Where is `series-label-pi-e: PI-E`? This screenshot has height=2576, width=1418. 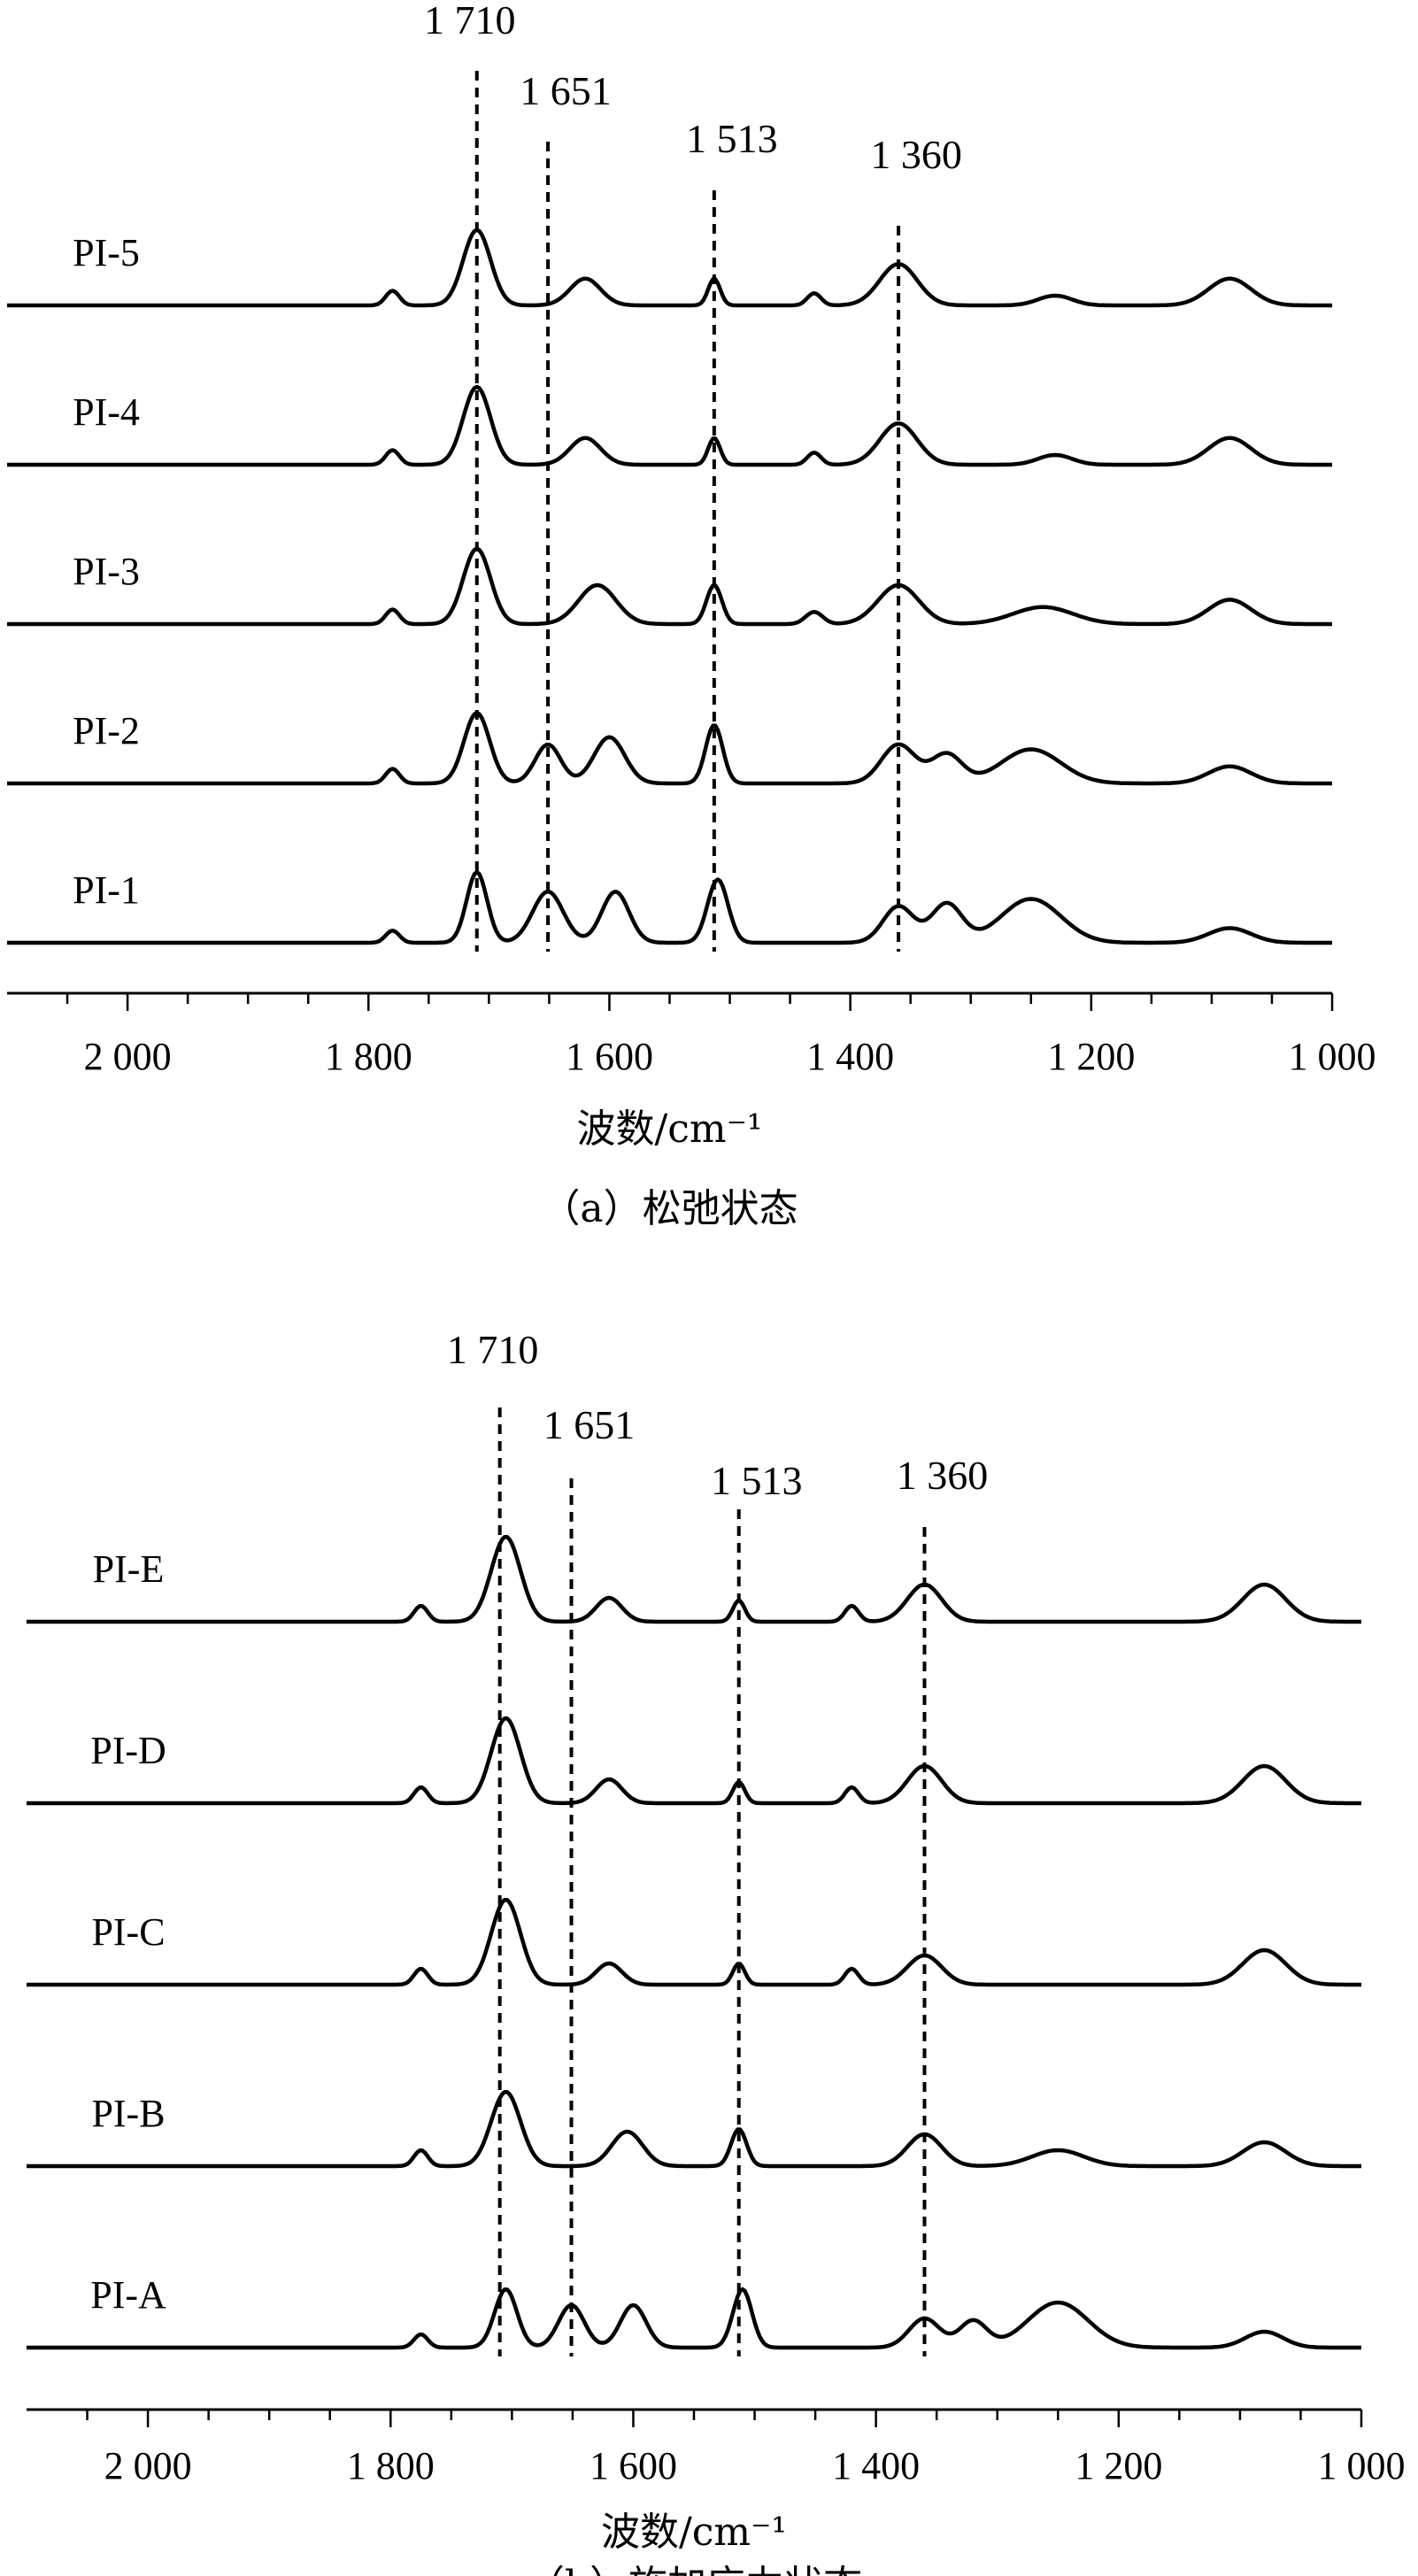 series-label-pi-e: PI-E is located at coordinates (129, 1569).